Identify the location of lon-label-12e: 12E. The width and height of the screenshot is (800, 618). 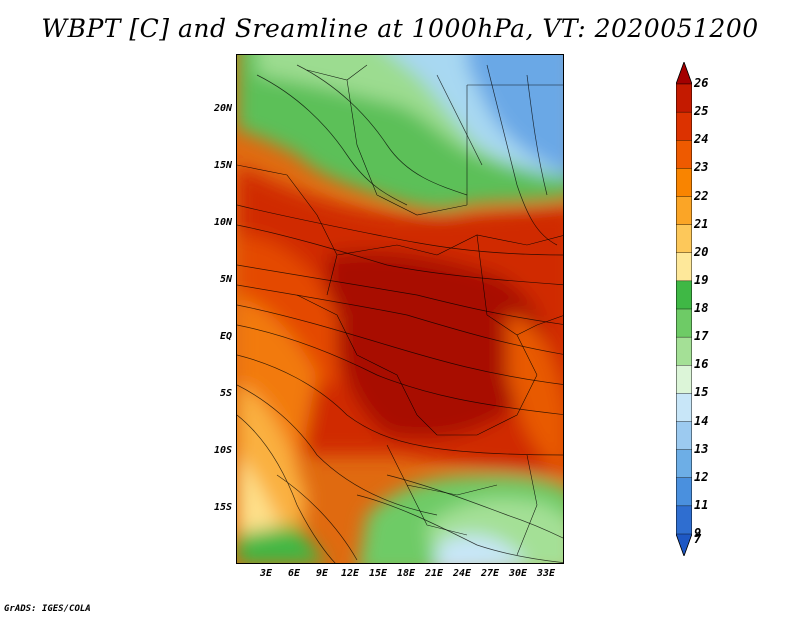
(350, 573).